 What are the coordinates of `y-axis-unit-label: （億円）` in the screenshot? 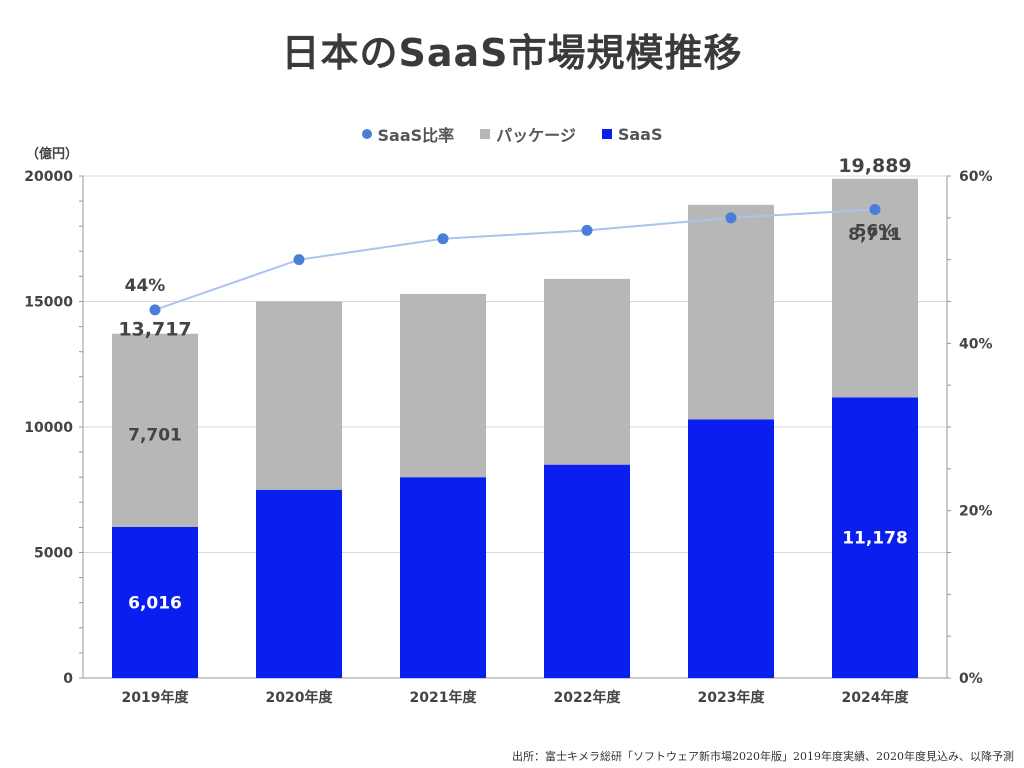 It's located at (52, 154).